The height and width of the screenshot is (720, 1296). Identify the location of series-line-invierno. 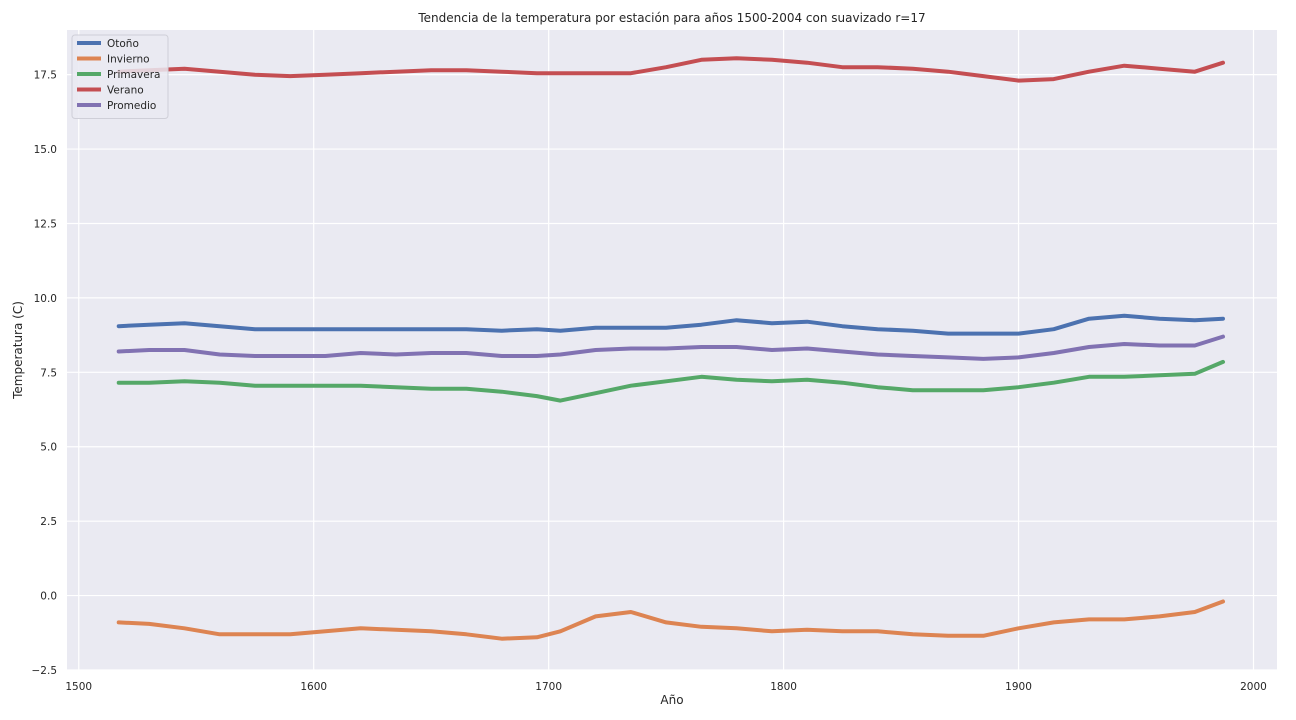
(670, 620).